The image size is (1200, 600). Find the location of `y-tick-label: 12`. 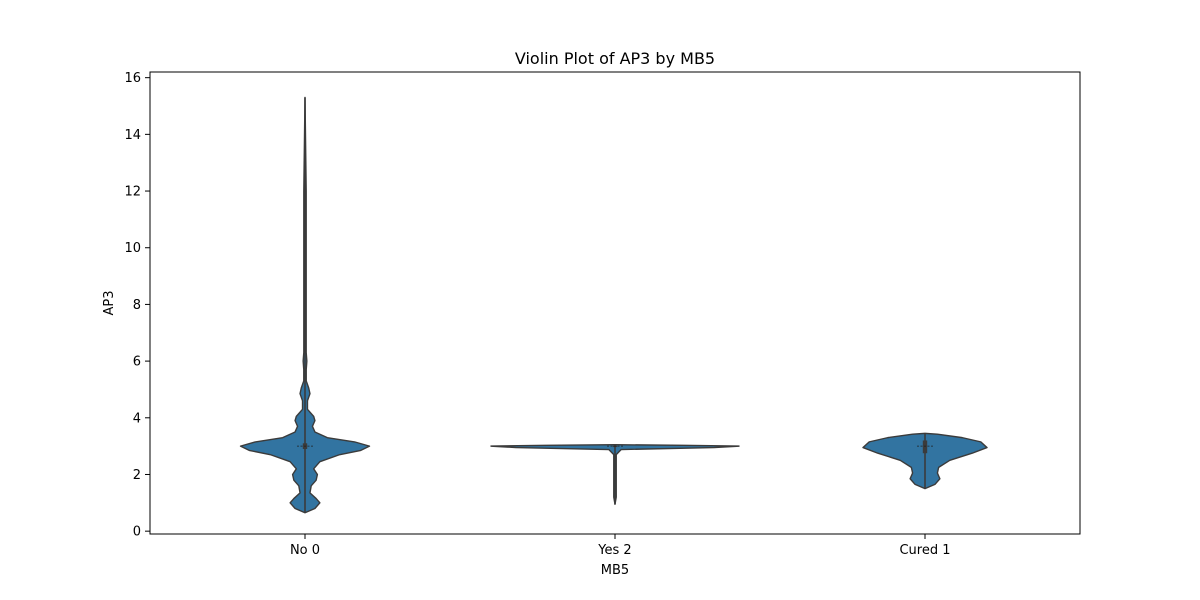

y-tick-label: 12 is located at coordinates (132, 192).